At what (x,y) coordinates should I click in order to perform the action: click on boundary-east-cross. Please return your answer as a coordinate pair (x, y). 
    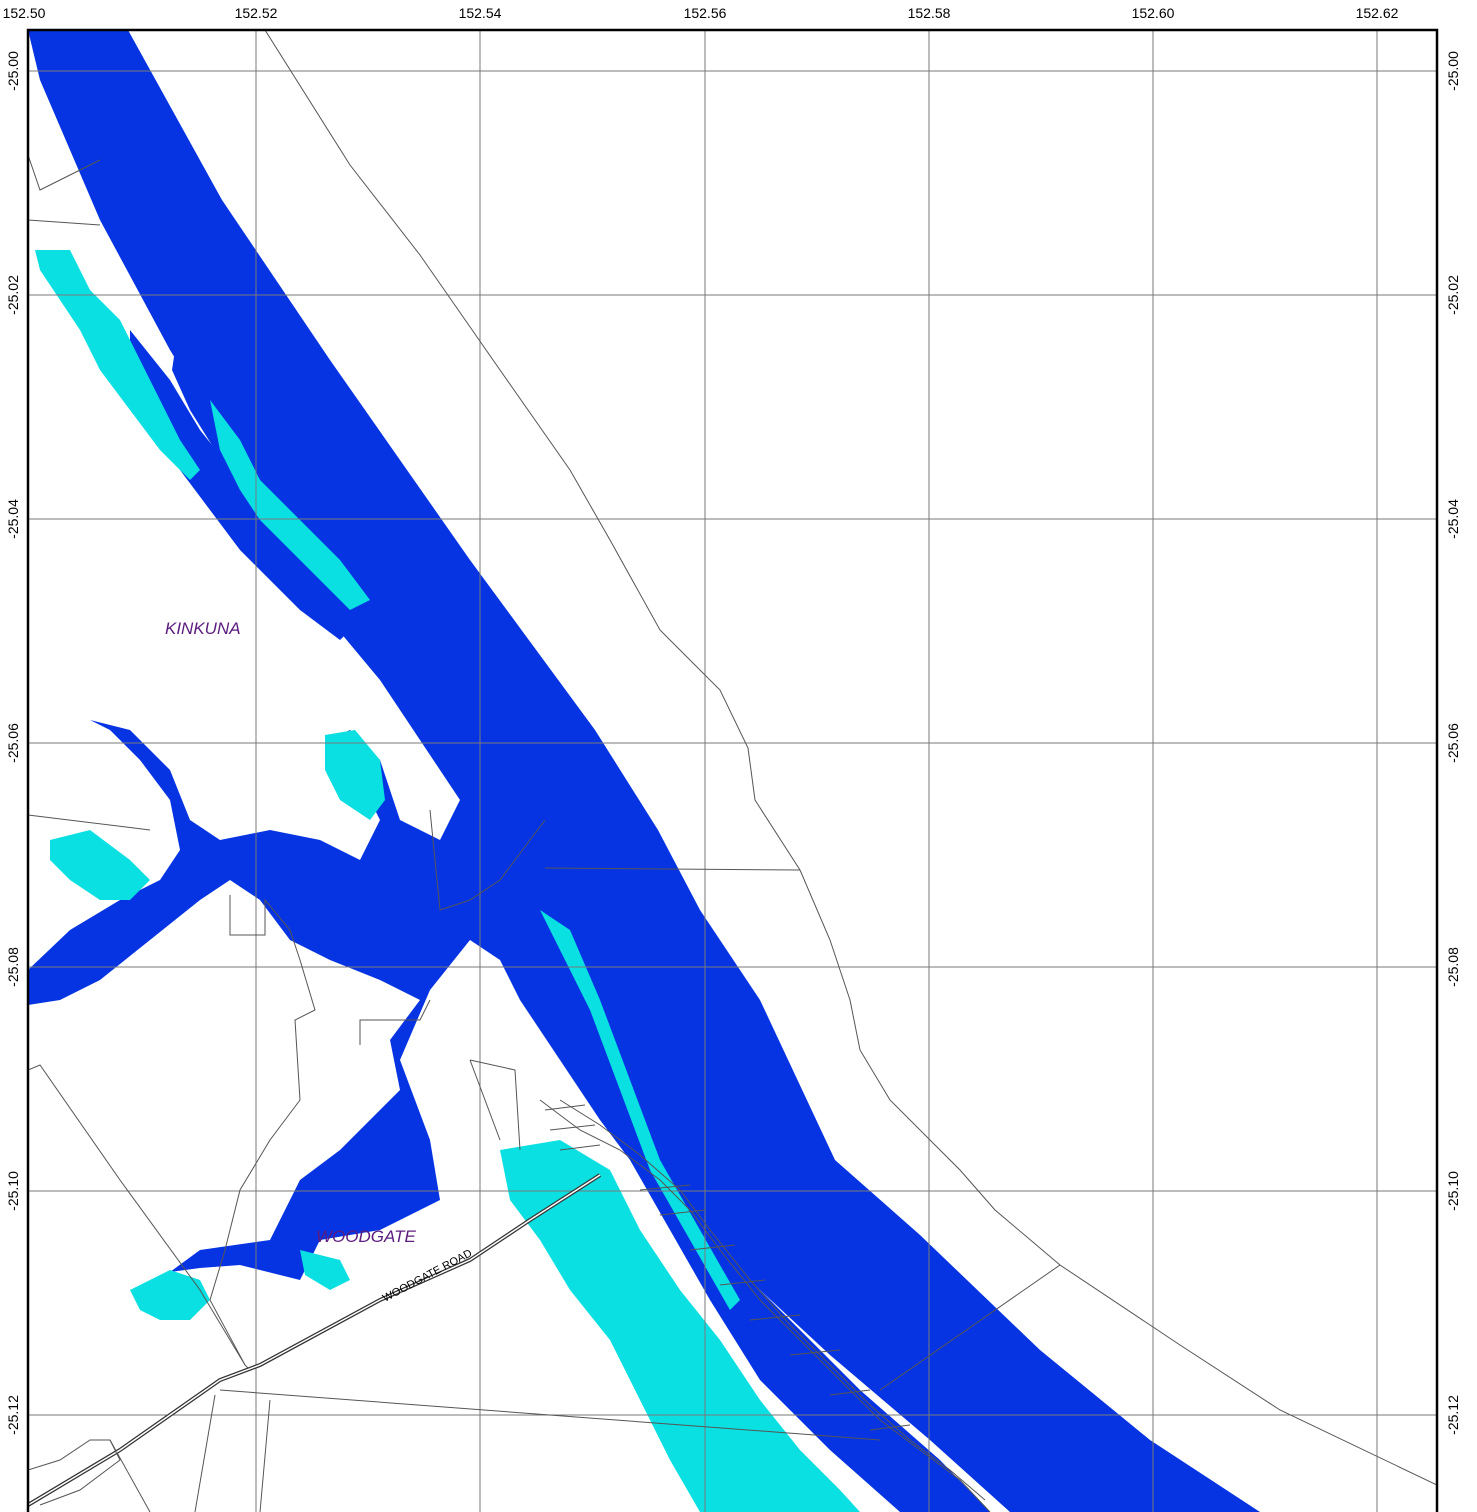
    Looking at the image, I should click on (672, 869).